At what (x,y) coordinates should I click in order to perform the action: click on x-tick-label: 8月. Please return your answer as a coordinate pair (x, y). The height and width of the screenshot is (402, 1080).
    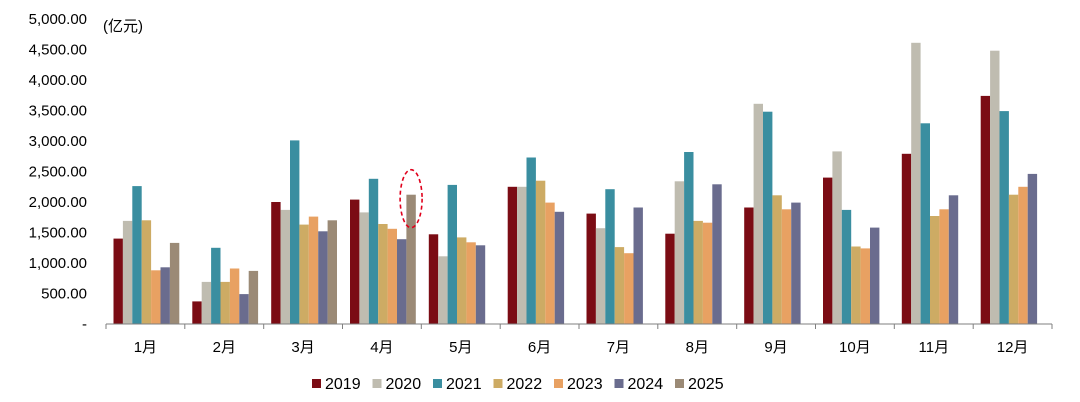
    Looking at the image, I should click on (697, 347).